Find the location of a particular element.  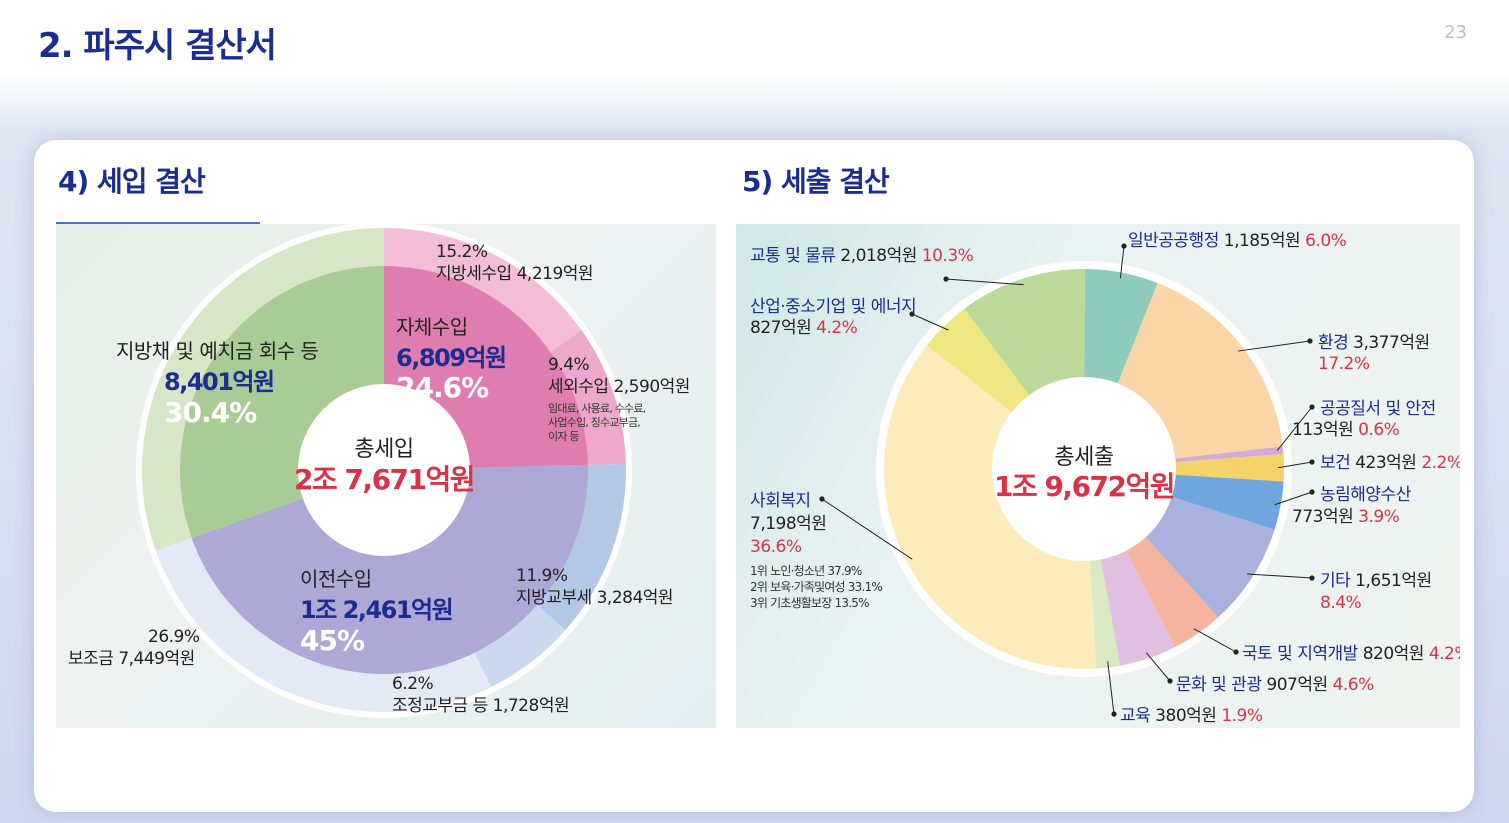

inner-label-name-2: 지방채 및 예치금 회수 등 is located at coordinates (217, 351).